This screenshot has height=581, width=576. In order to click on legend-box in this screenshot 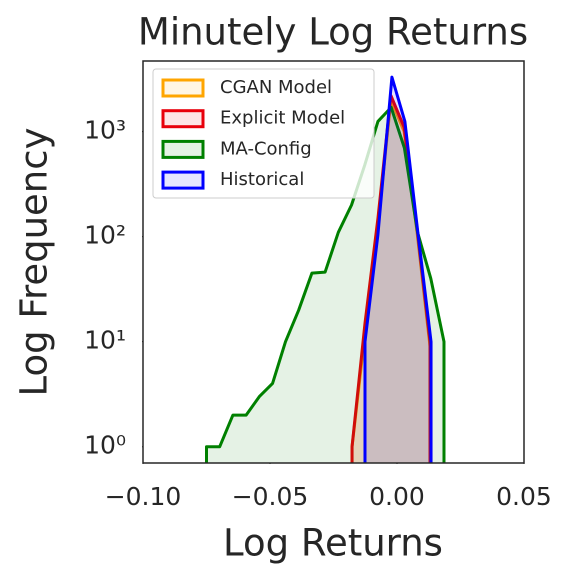, I will do `click(263, 133)`.